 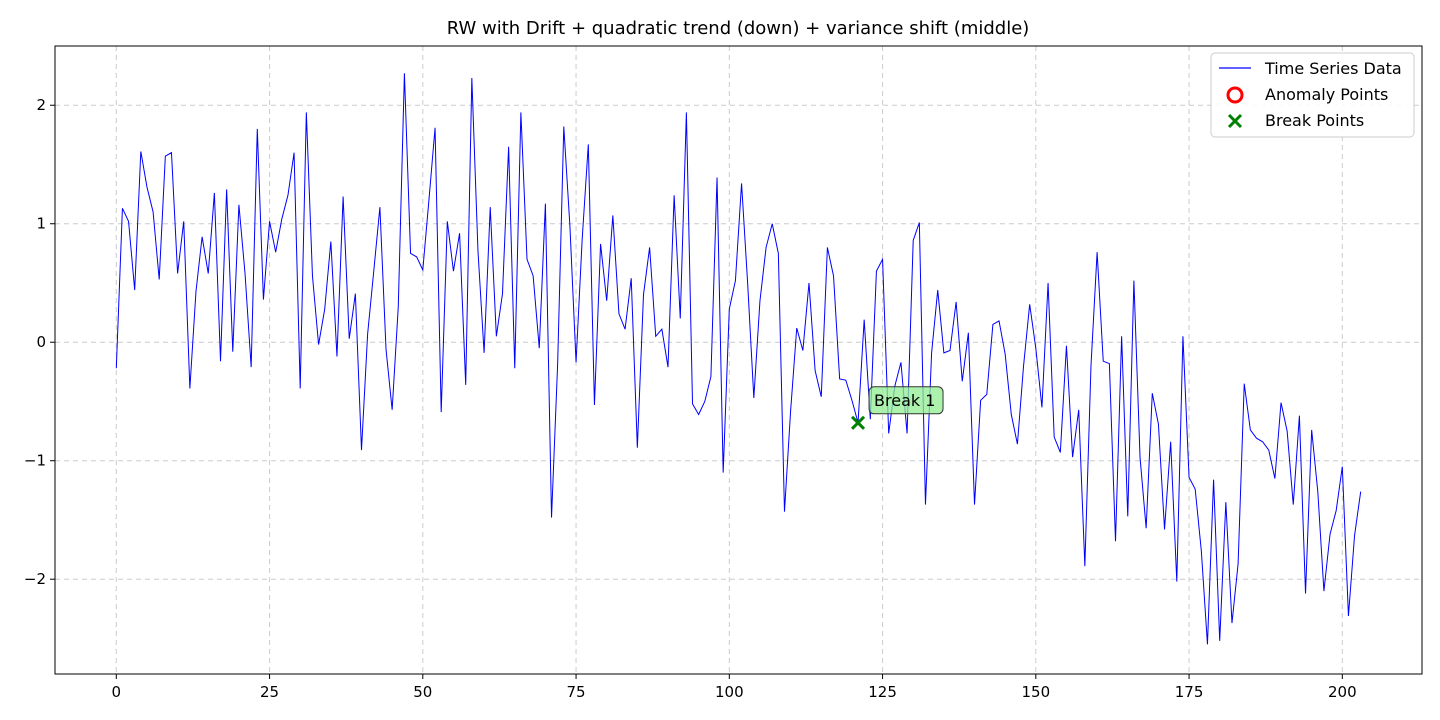 What do you see at coordinates (882, 692) in the screenshot?
I see `x-tick-label: 125` at bounding box center [882, 692].